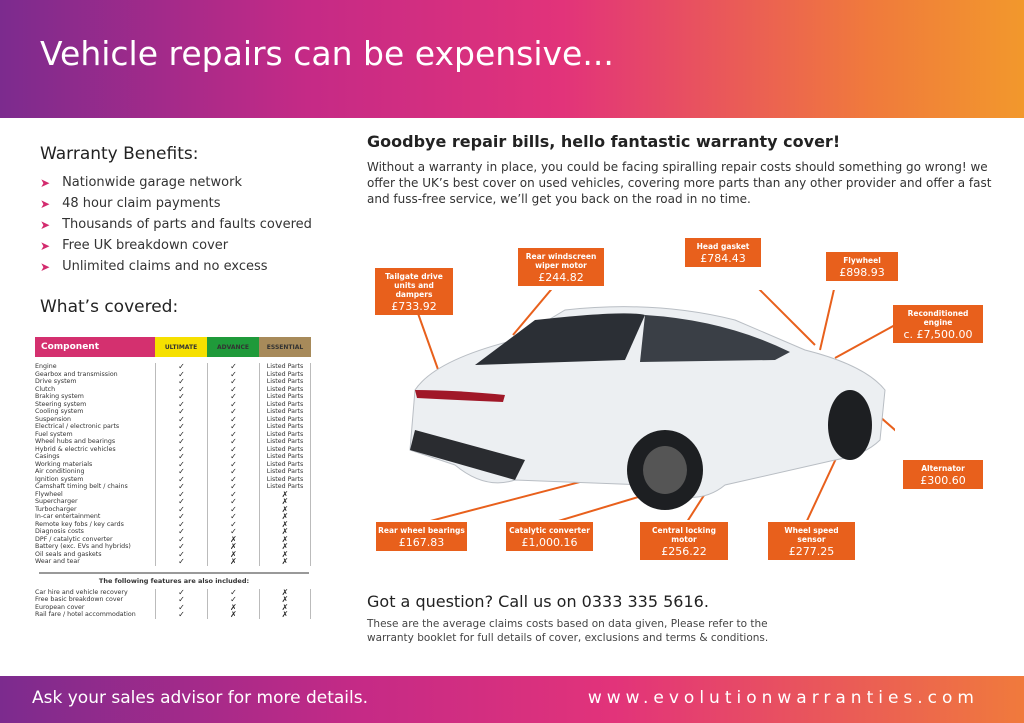 The height and width of the screenshot is (723, 1024). Describe the element at coordinates (938, 334) in the screenshot. I see `callout-price: c. £7,500.00` at that location.